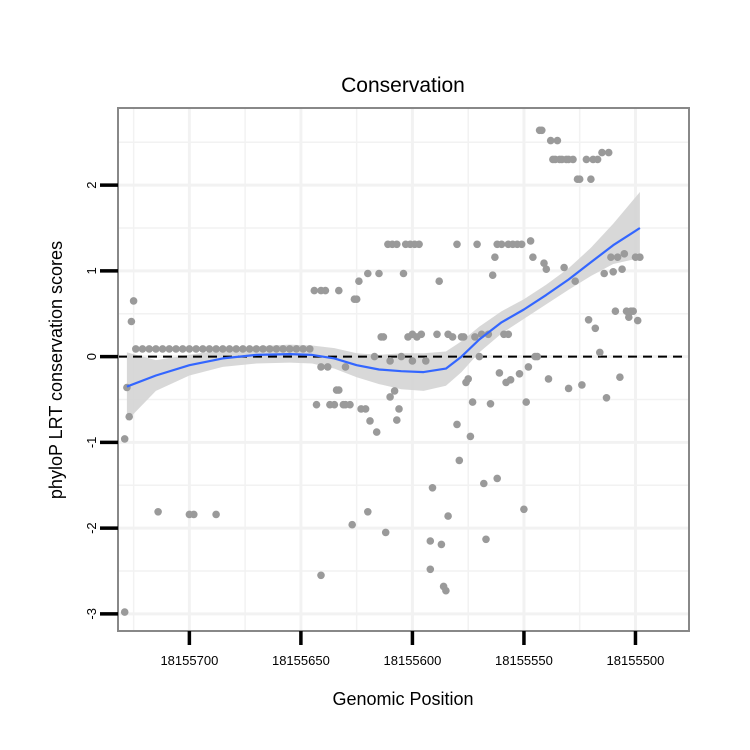  What do you see at coordinates (412, 649) in the screenshot?
I see `x-axis: 18155700 18155650 18155600 18155550 18155500` at bounding box center [412, 649].